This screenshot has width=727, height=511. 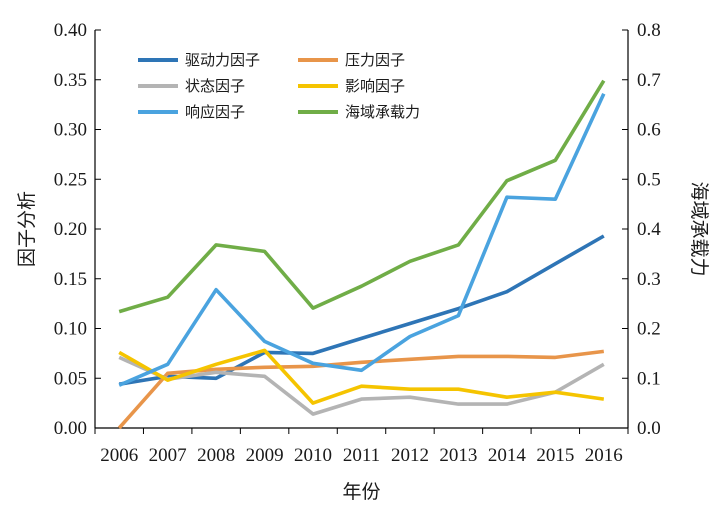 What do you see at coordinates (649, 130) in the screenshot?
I see `right-tick-label: 0.6` at bounding box center [649, 130].